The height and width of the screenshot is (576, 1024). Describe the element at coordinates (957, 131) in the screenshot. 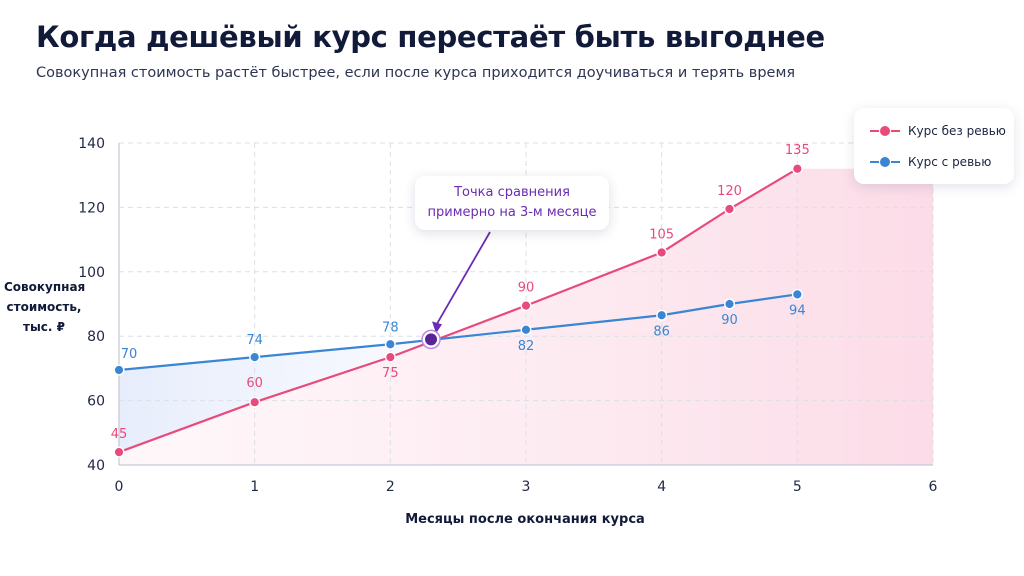

I see `legend-label-series-1: Курс без ревью` at that location.